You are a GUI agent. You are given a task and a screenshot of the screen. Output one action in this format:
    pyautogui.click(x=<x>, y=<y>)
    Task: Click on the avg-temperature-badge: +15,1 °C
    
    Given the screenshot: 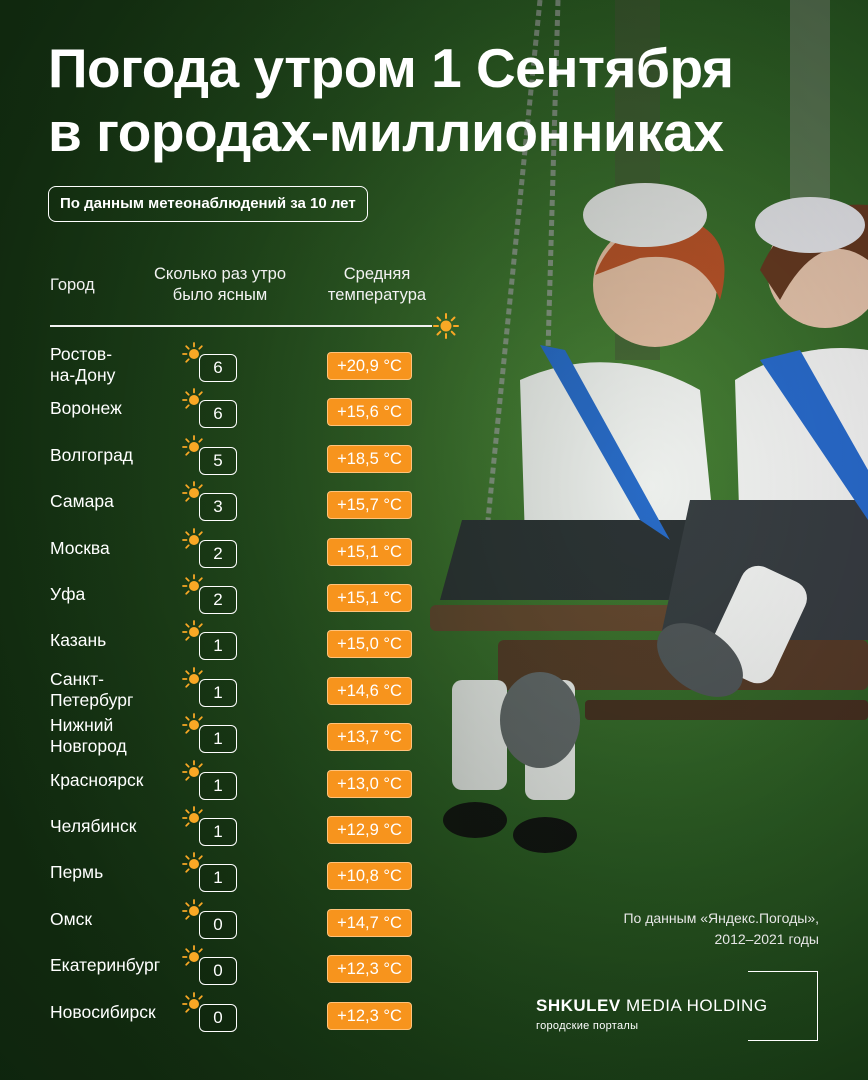 What is the action you would take?
    pyautogui.click(x=369, y=598)
    